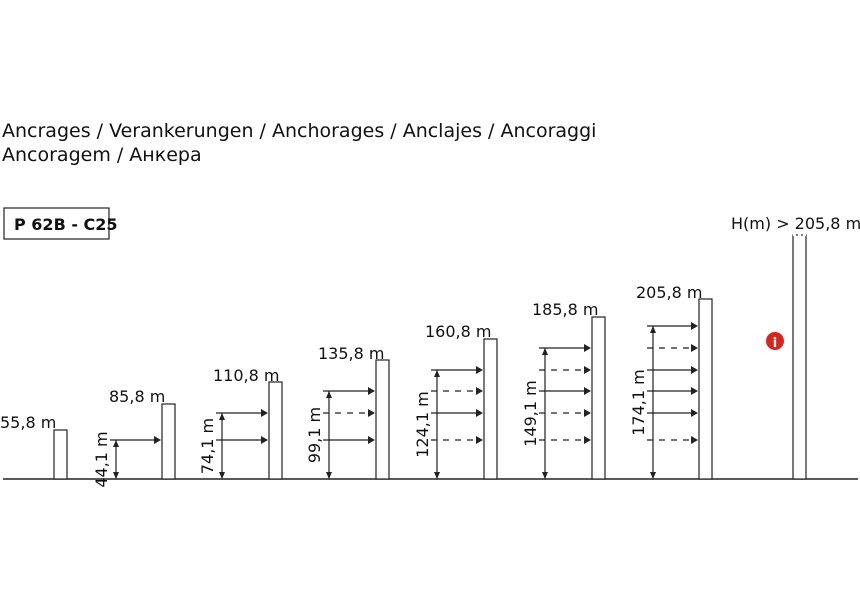 The height and width of the screenshot is (604, 860). What do you see at coordinates (207, 446) in the screenshot?
I see `anchor-height: 74,1 m` at bounding box center [207, 446].